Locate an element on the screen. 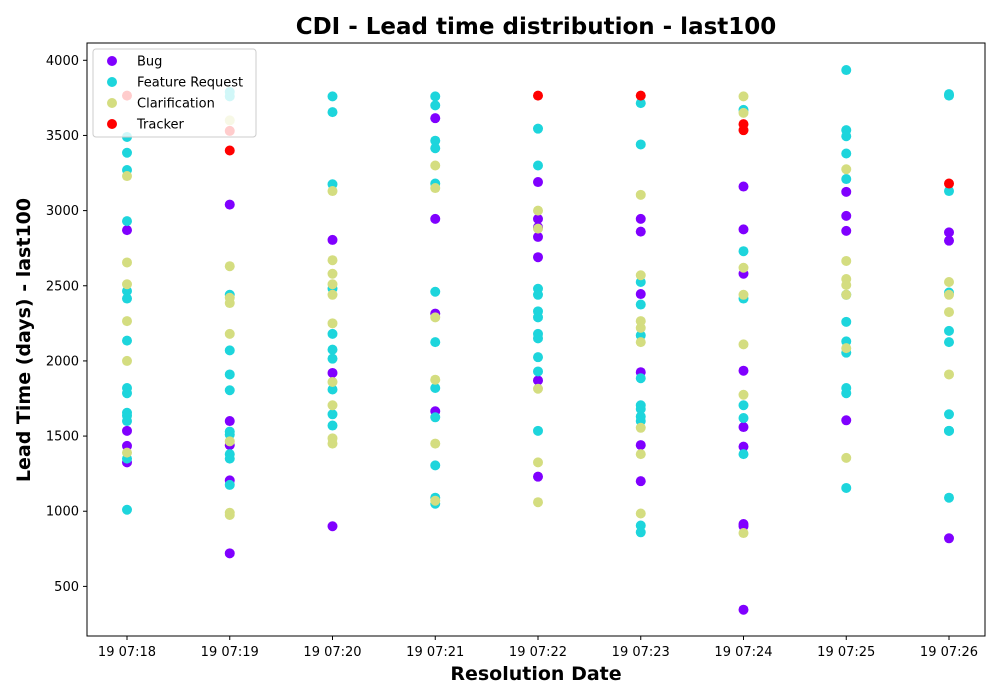 Image resolution: width=1000 pixels, height=700 pixels. y-axis: 500 1000 1500 2000 2500 3000 3500 4000 is located at coordinates (66, 324).